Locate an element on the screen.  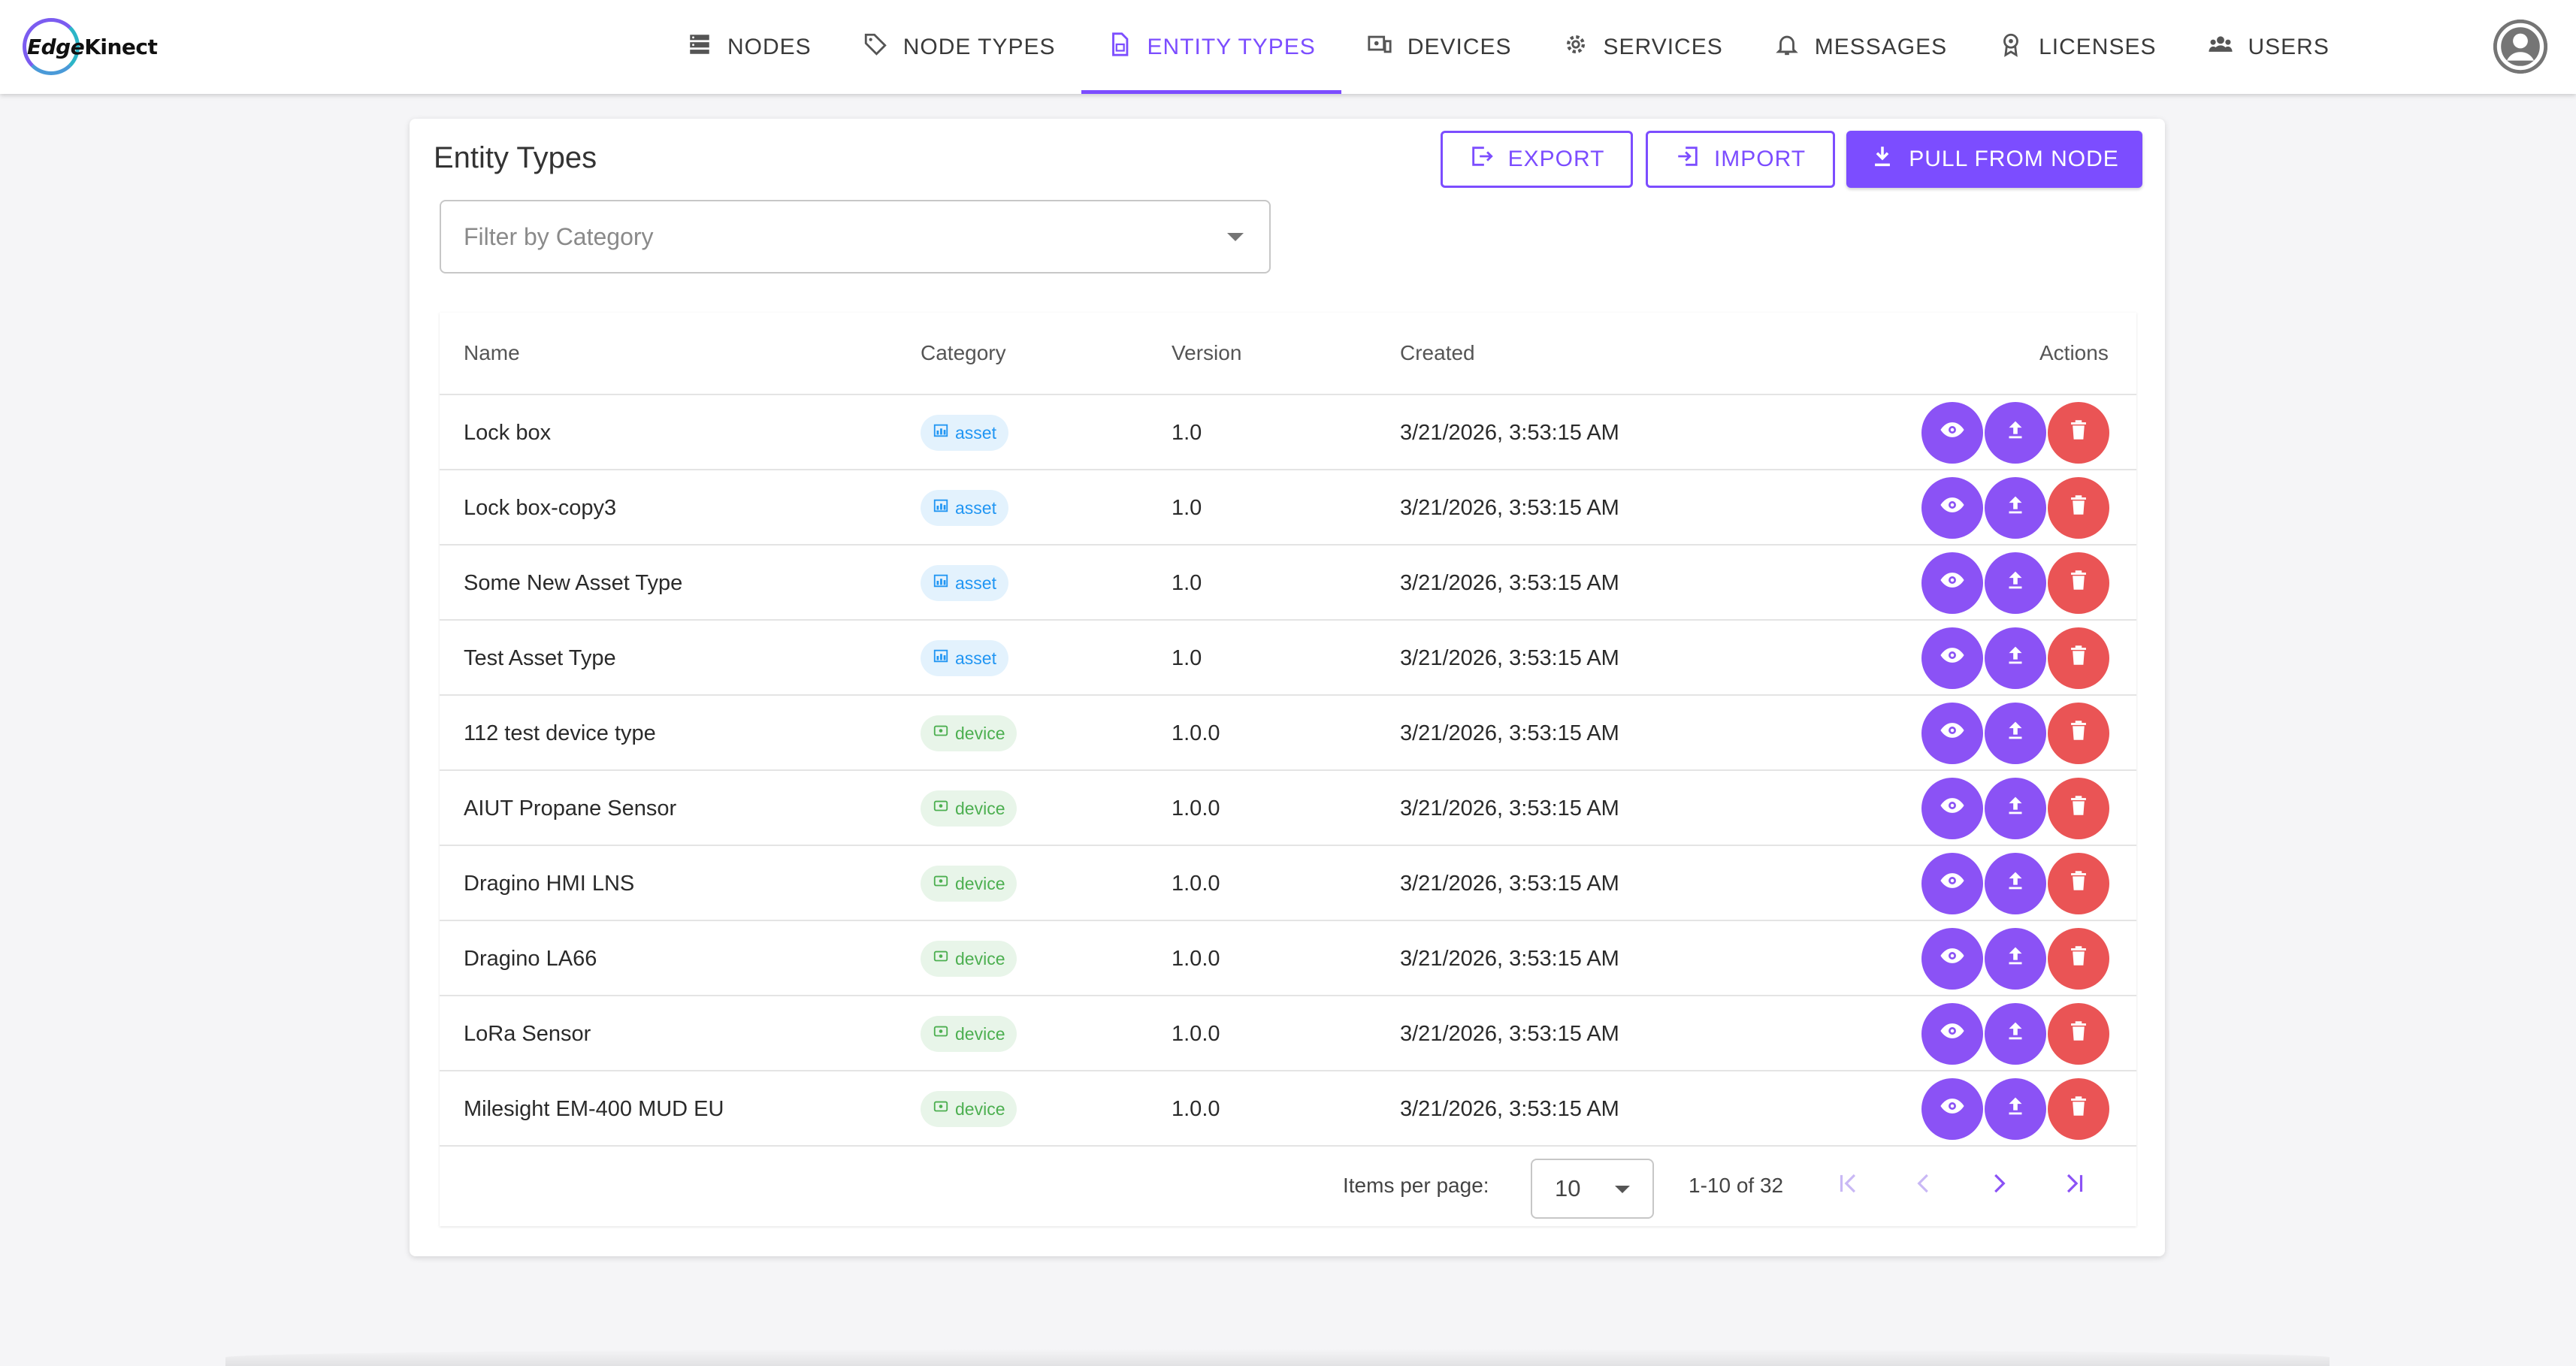
entity-name: 112 test device type is located at coordinates (560, 733).